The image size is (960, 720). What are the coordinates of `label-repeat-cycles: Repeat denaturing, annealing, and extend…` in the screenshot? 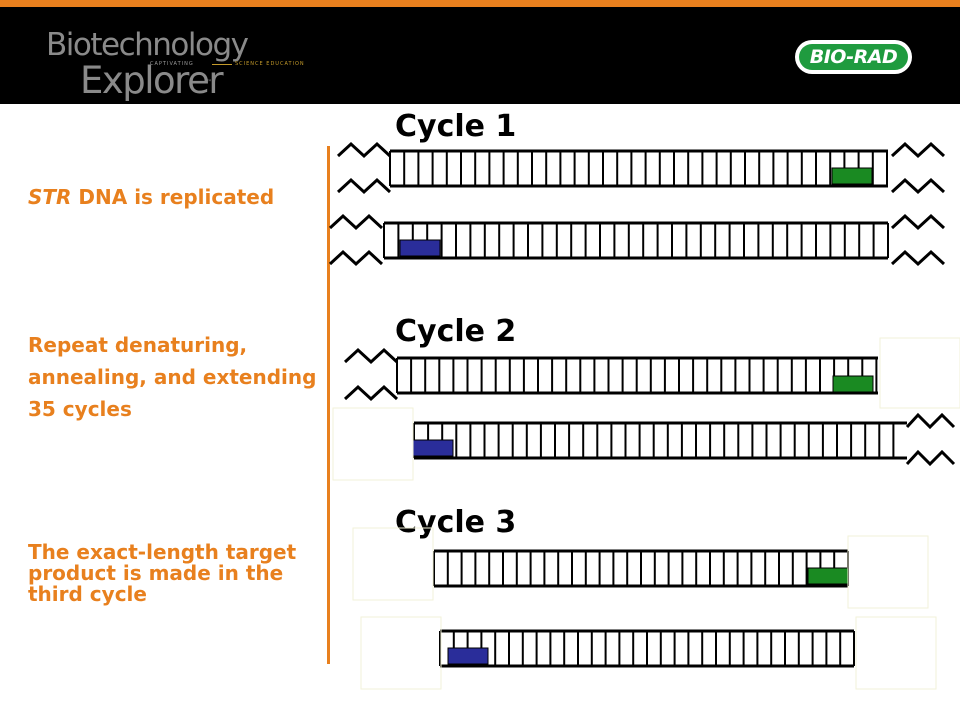 It's located at (172, 377).